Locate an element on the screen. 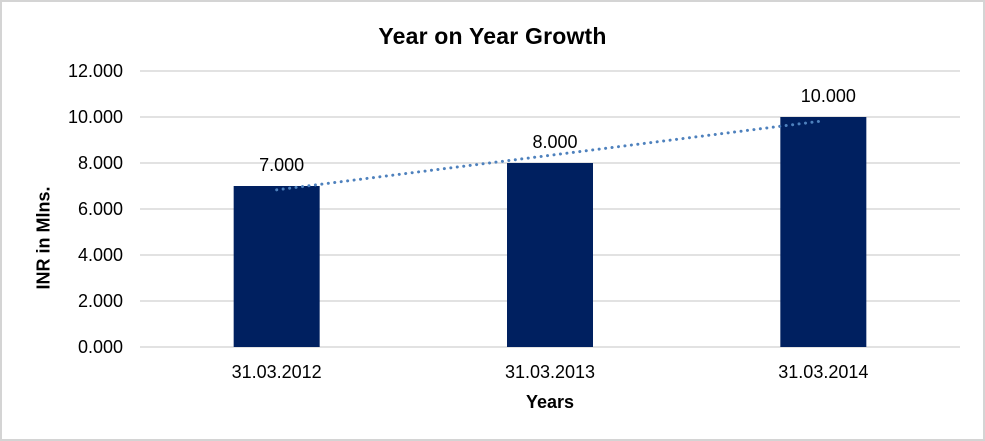 The height and width of the screenshot is (441, 985). chart-title: Year on Year Growth is located at coordinates (492, 36).